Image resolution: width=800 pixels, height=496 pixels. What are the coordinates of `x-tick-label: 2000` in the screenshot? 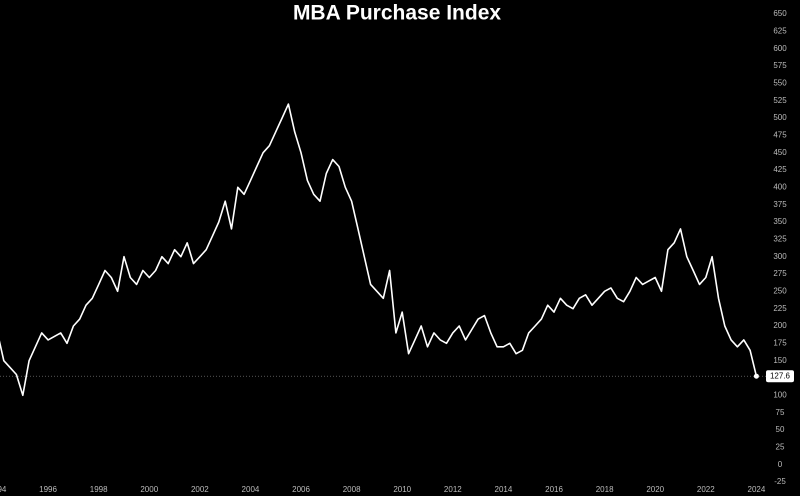 It's located at (149, 489).